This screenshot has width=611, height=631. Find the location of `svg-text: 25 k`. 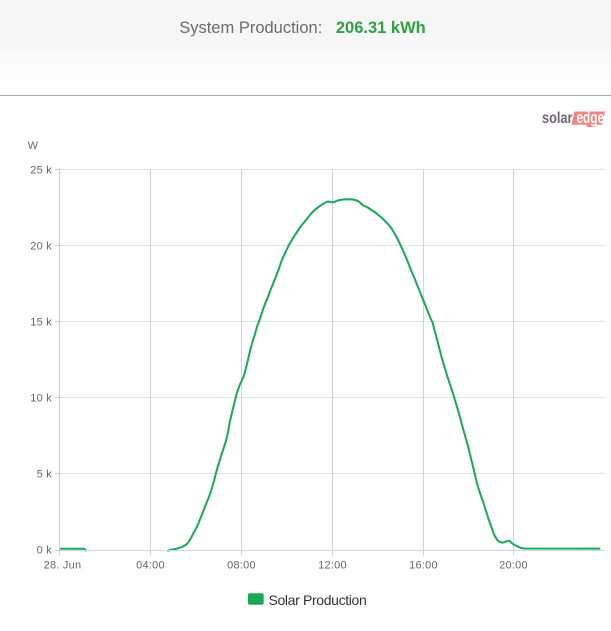

svg-text: 25 k is located at coordinates (41, 171).